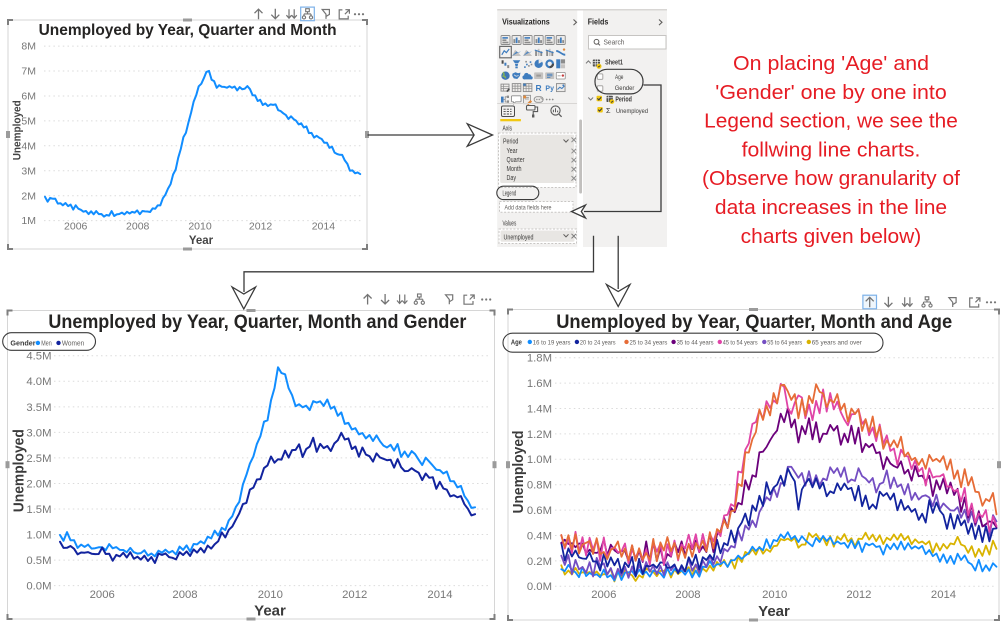 The image size is (1008, 624). What do you see at coordinates (614, 43) in the screenshot?
I see `svg-text: Search` at bounding box center [614, 43].